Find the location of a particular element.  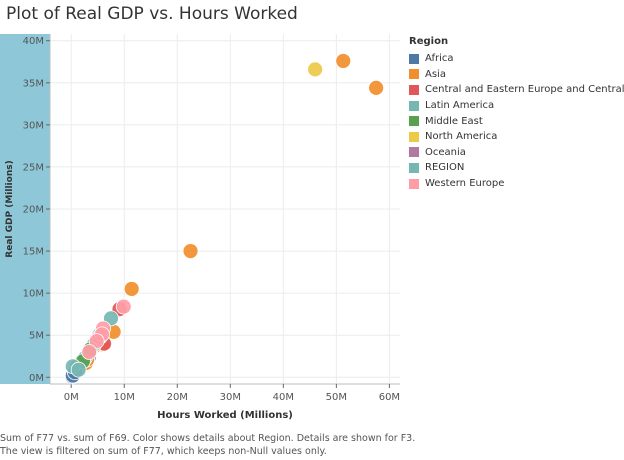

legend-item: Latin America is located at coordinates (516, 106).